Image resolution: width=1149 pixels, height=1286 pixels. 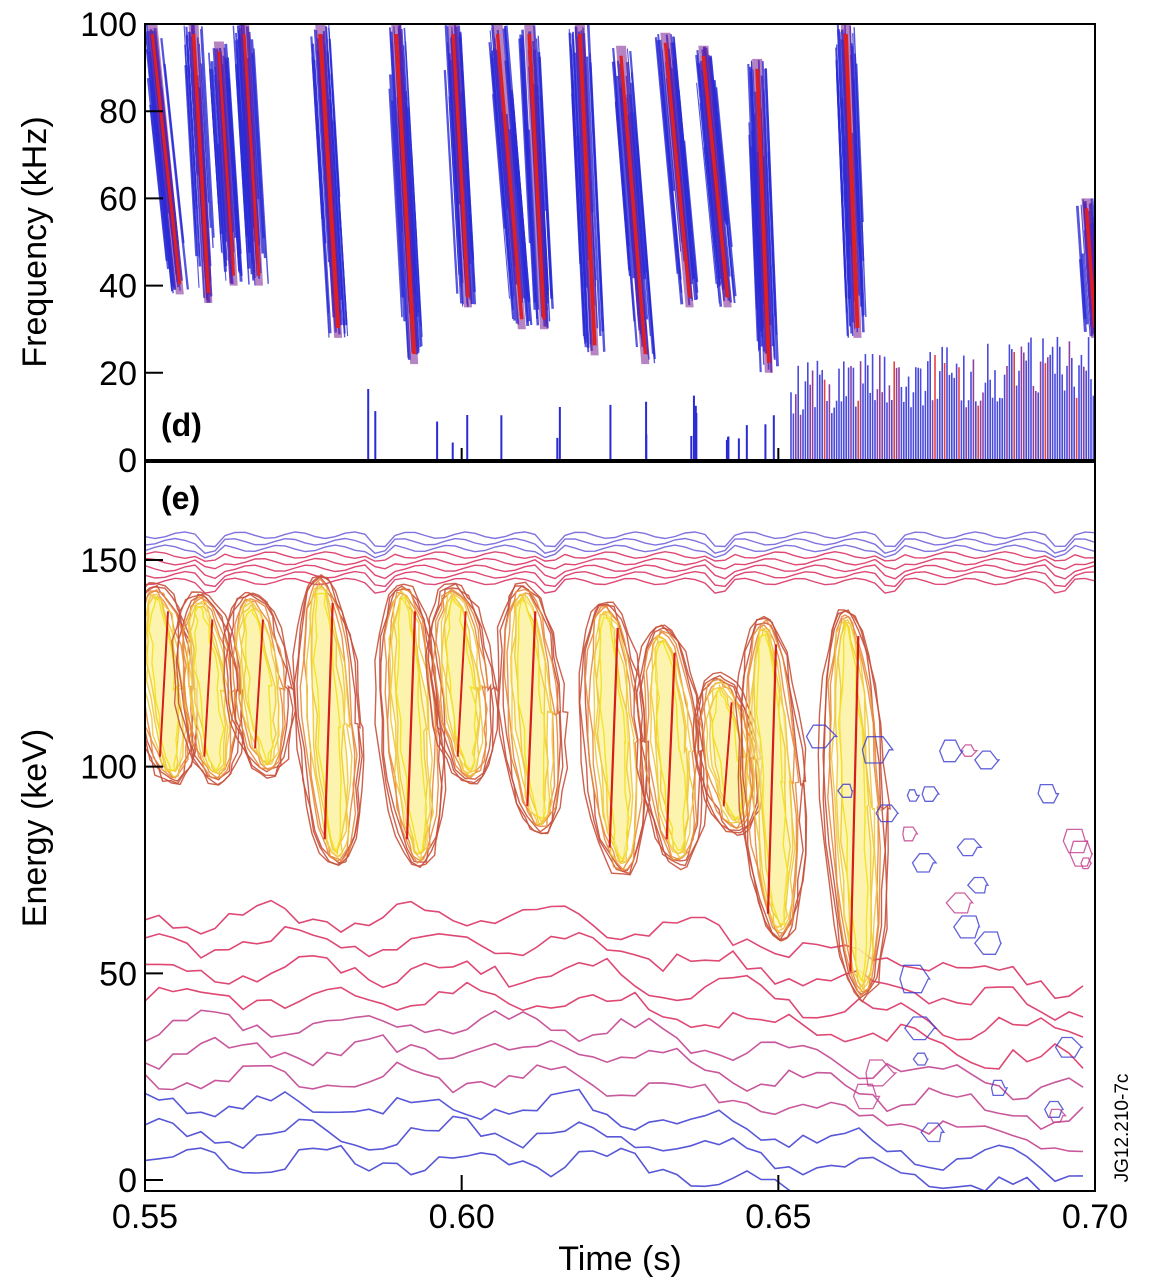 I want to click on y-axis-title-frequency: Frequency (kHz), so click(x=35, y=241).